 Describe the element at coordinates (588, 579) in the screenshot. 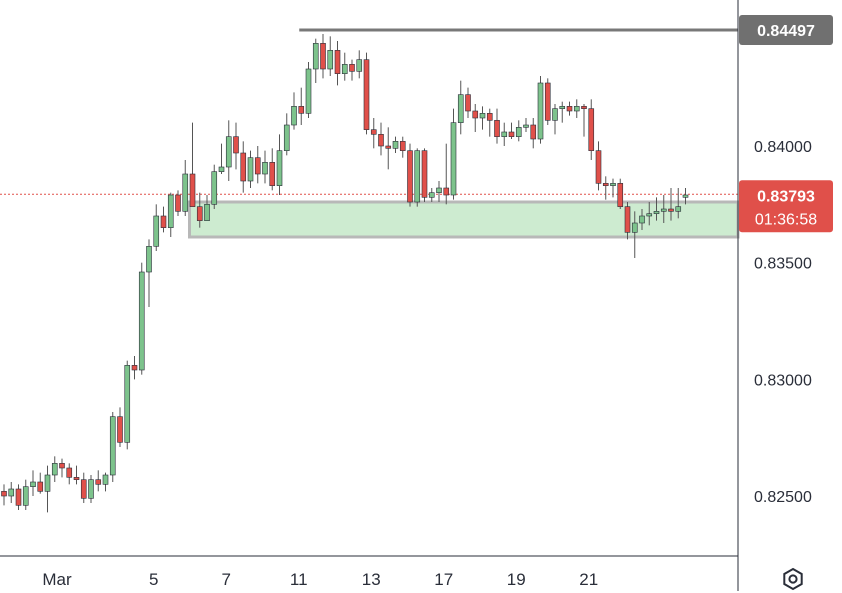

I see `x-tick-label: 21` at that location.